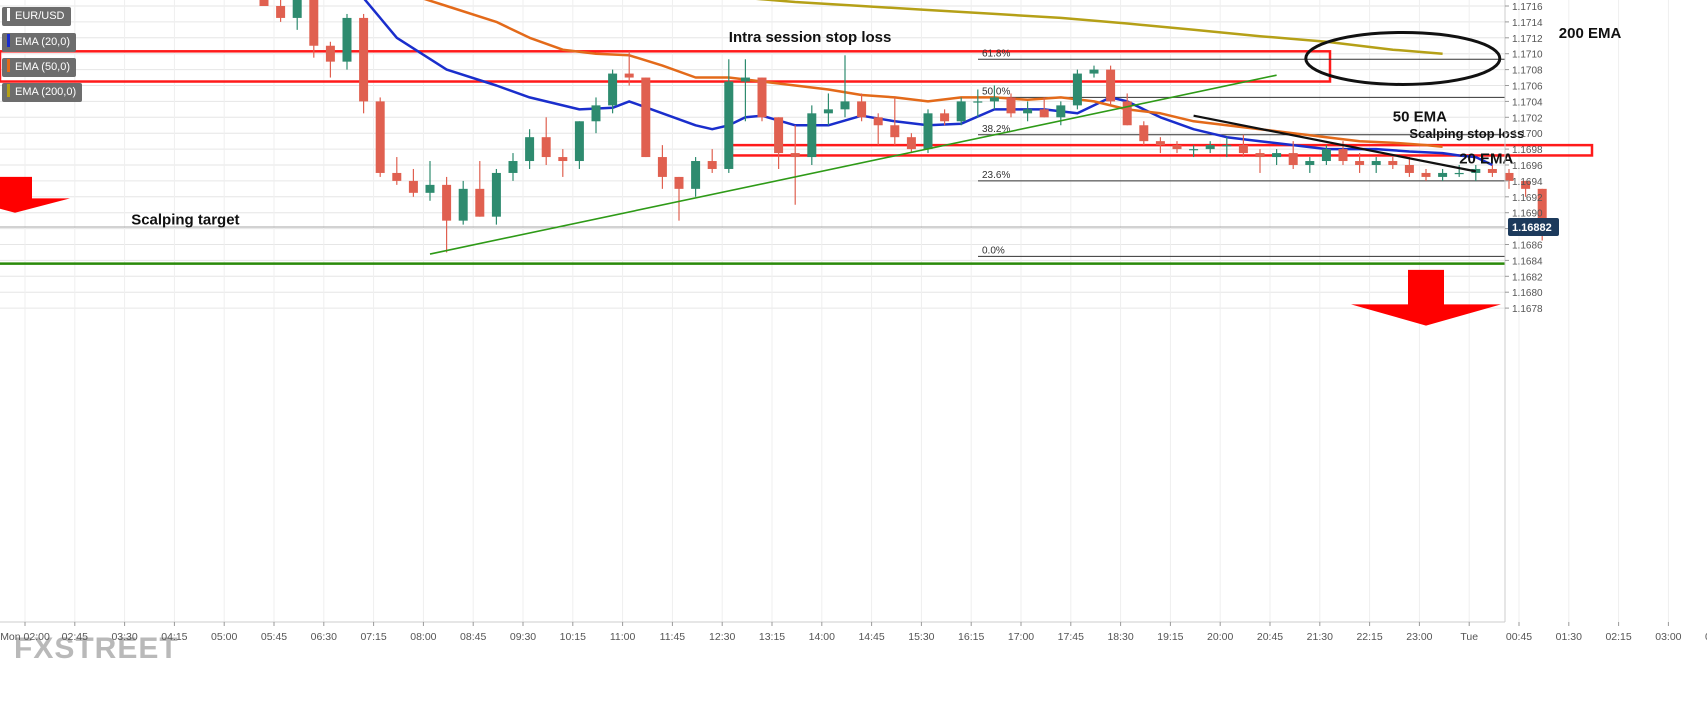 The image size is (1707, 703). I want to click on y-tick-label: 1.1704, so click(1527, 102).